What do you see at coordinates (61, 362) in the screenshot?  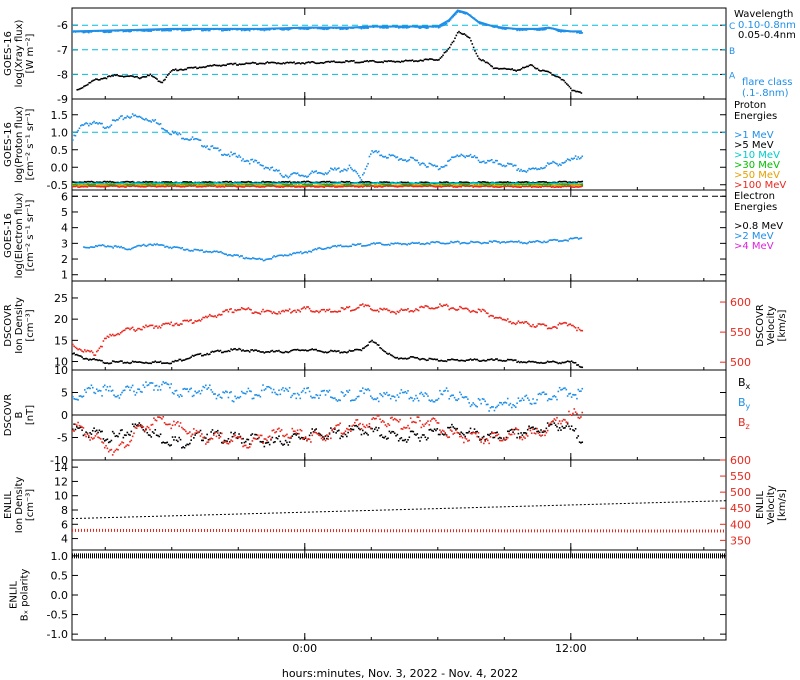 I see `y-tick-label: 10` at bounding box center [61, 362].